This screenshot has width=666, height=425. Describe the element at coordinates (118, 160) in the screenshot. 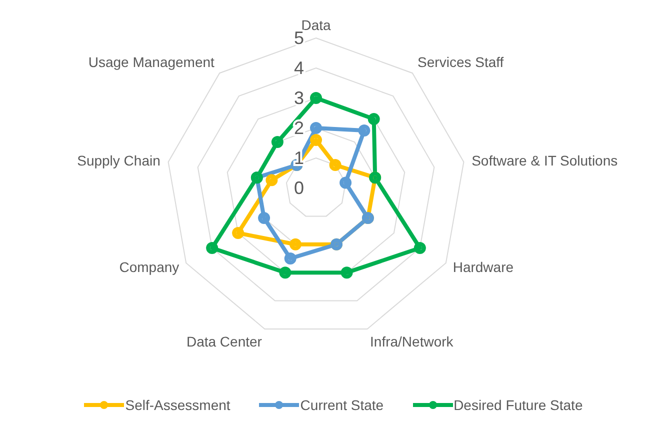

I see `spoke-label: Supply Chain` at that location.